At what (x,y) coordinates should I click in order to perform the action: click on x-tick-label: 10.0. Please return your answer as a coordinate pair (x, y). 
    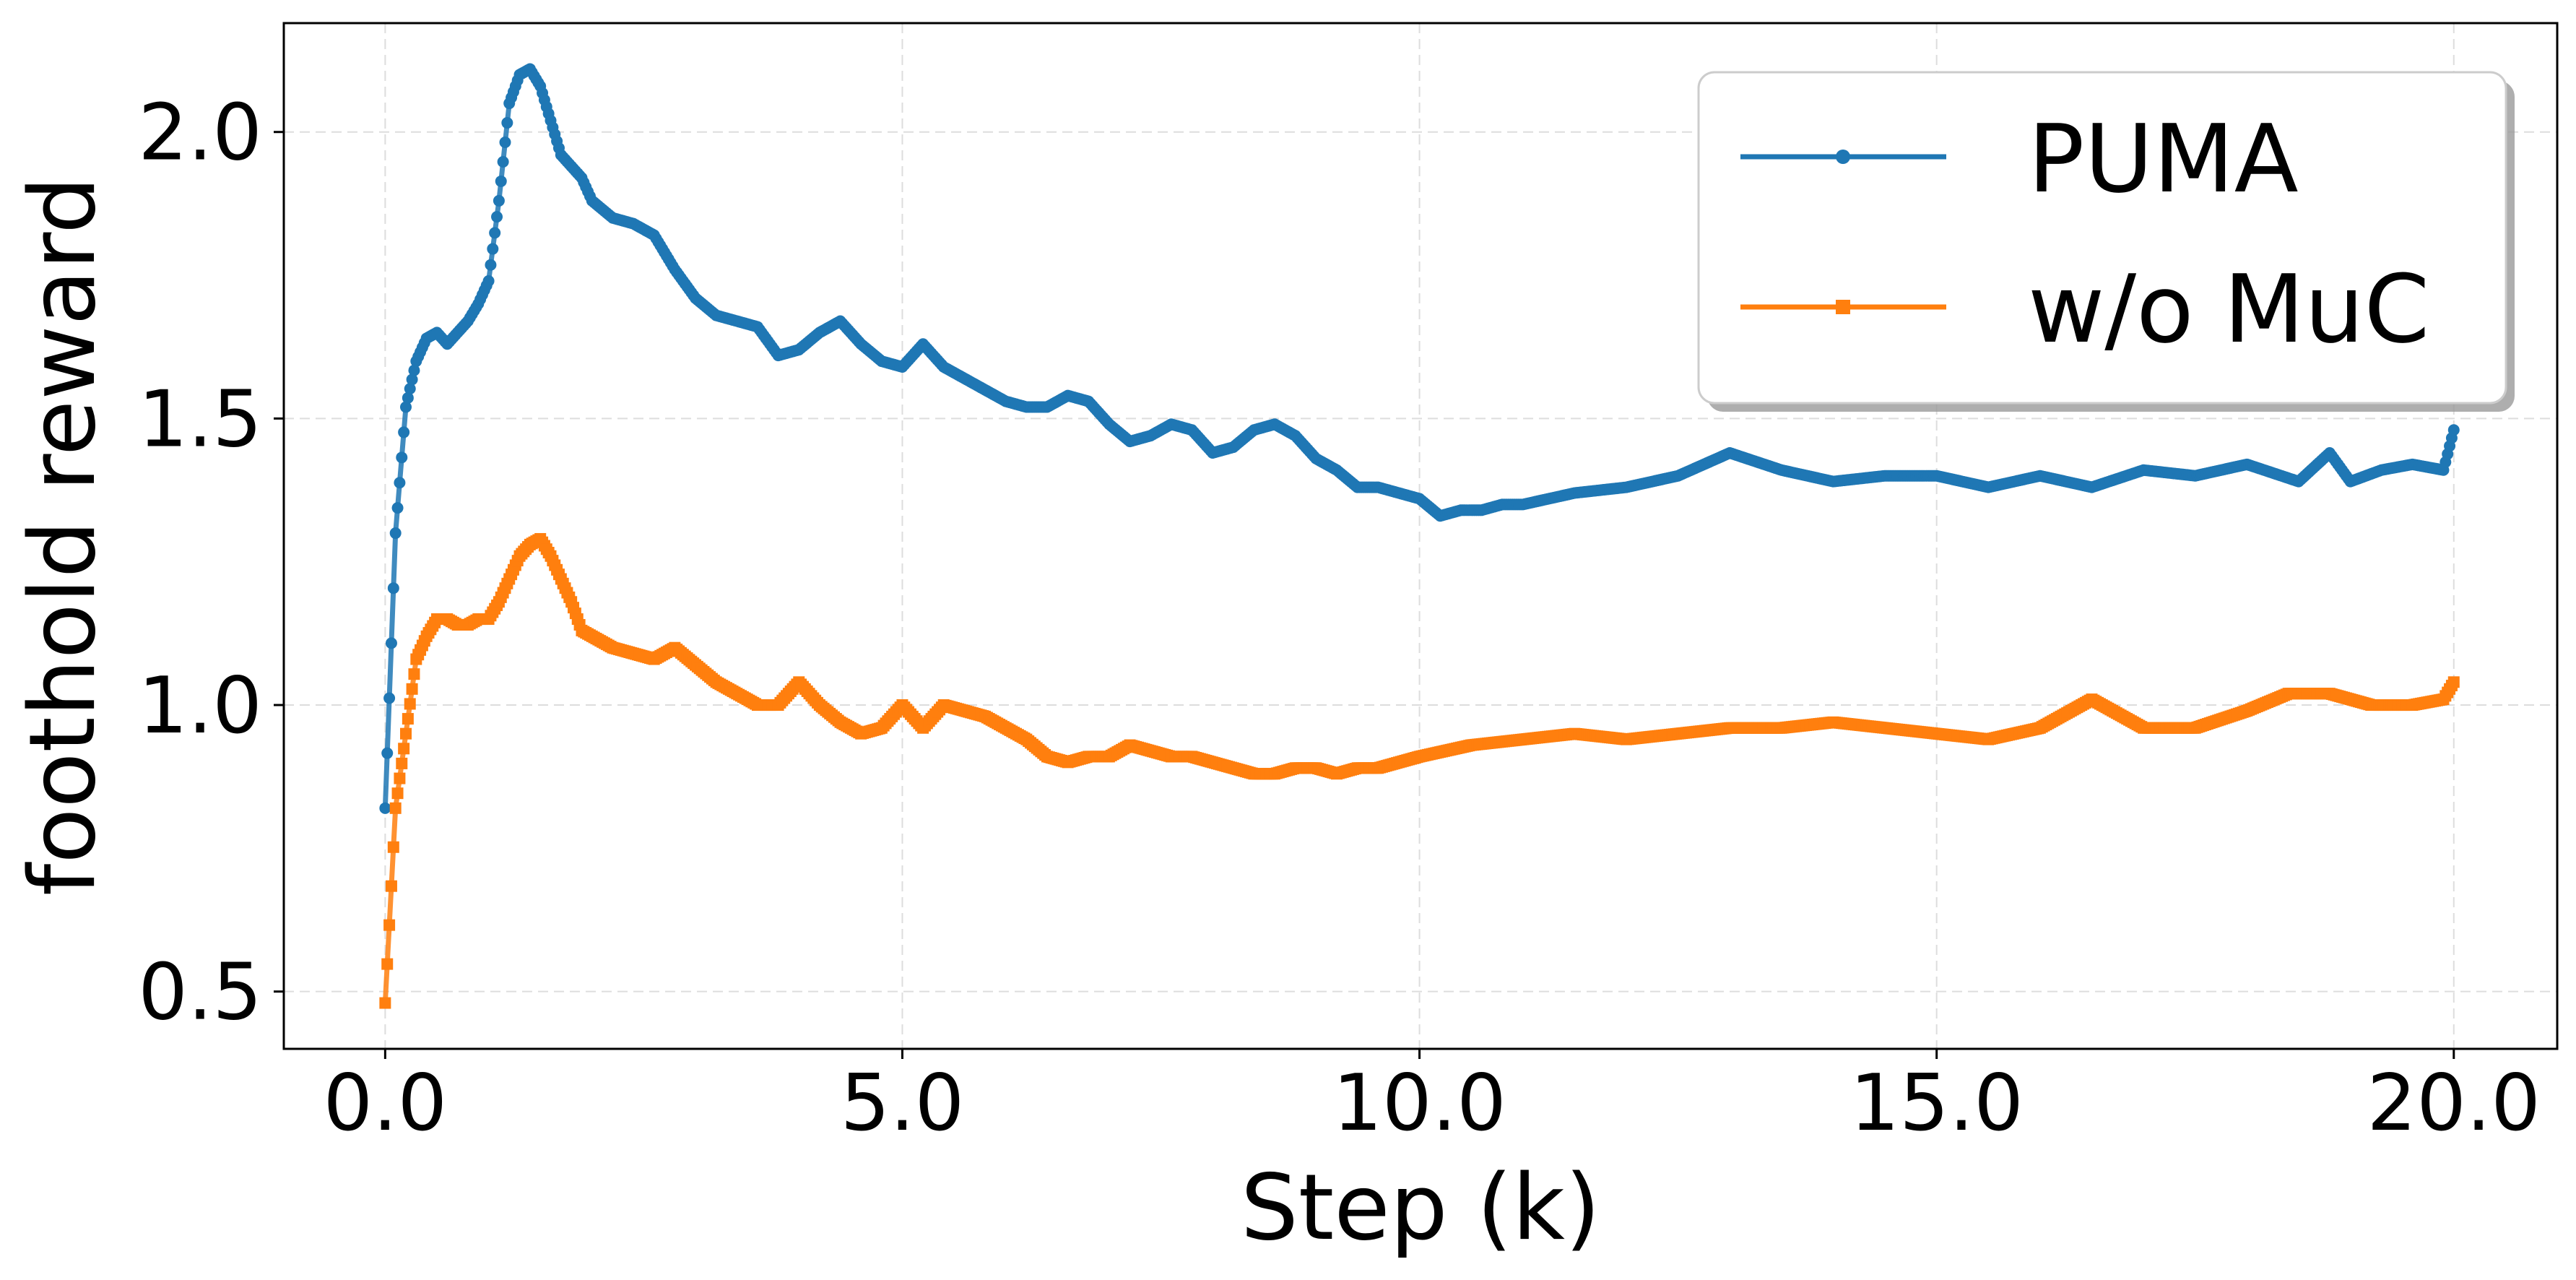
    Looking at the image, I should click on (1419, 1103).